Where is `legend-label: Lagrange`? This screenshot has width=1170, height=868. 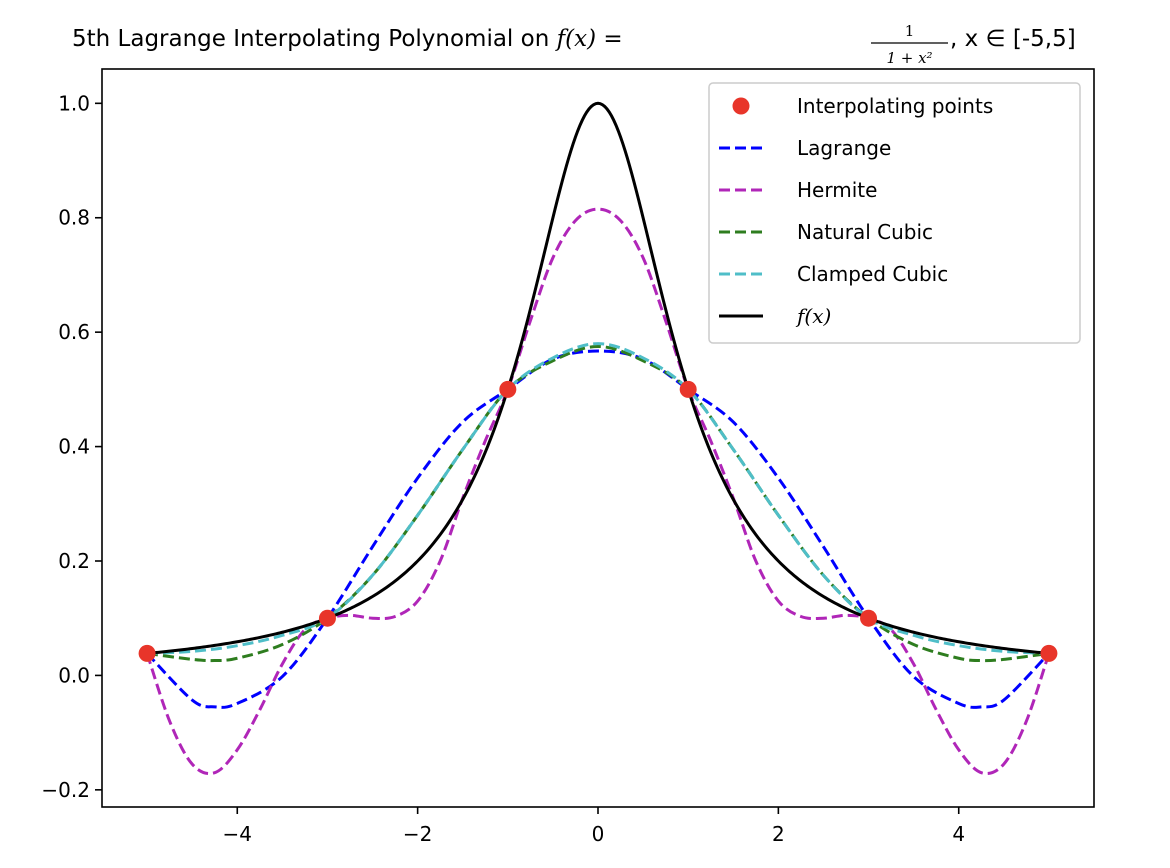 legend-label: Lagrange is located at coordinates (844, 148).